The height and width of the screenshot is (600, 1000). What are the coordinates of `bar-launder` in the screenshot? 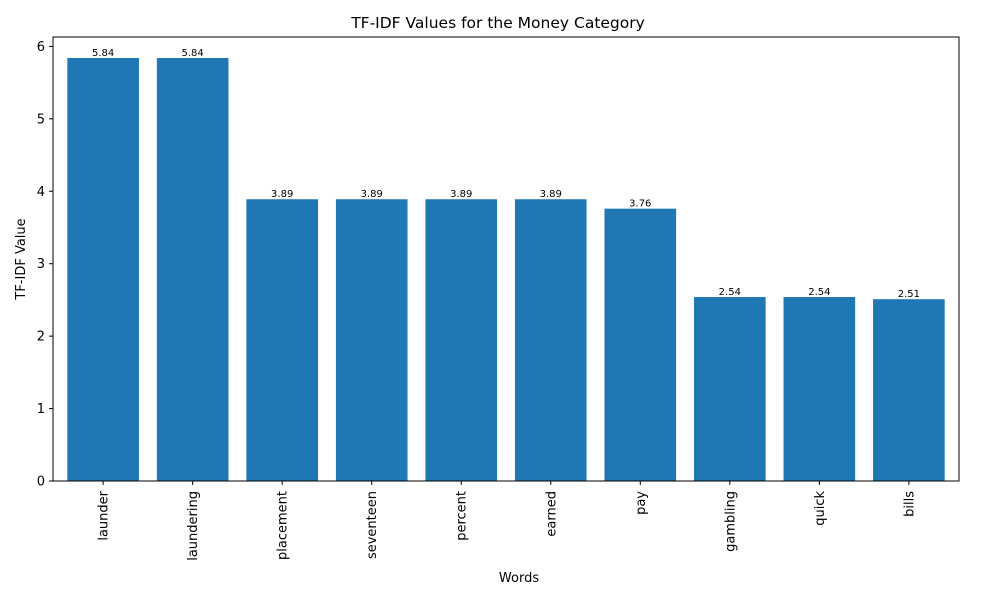 It's located at (103, 269).